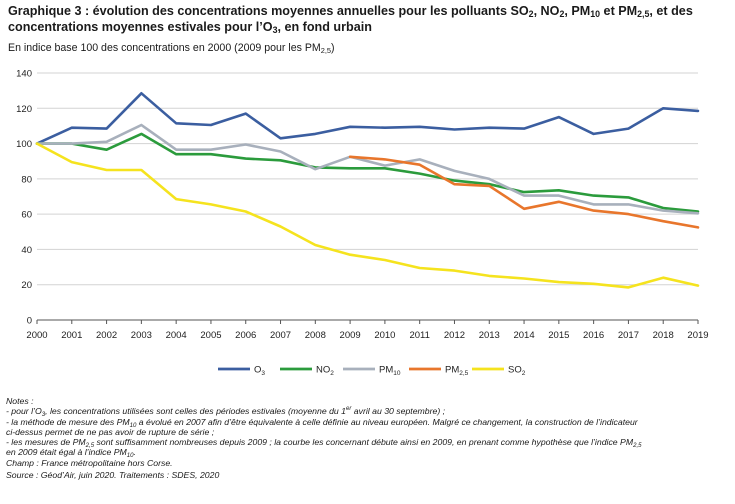 The width and height of the screenshot is (735, 504). What do you see at coordinates (210, 335) in the screenshot?
I see `x-tick-label: 2005` at bounding box center [210, 335].